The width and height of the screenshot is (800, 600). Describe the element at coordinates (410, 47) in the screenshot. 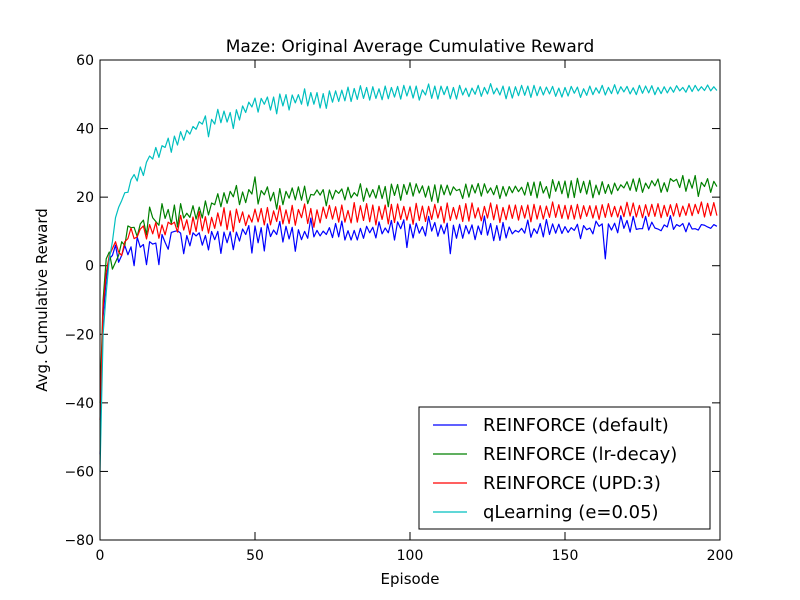

I see `chart-title: Maze: Original Average Cumulative Reward` at that location.